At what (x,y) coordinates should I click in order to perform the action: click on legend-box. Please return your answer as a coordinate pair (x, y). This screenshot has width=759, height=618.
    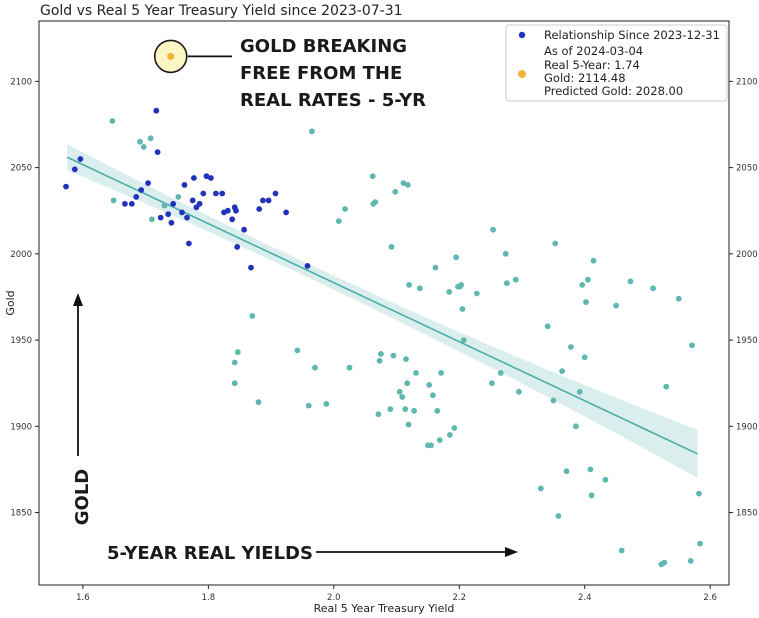
    Looking at the image, I should click on (616, 63).